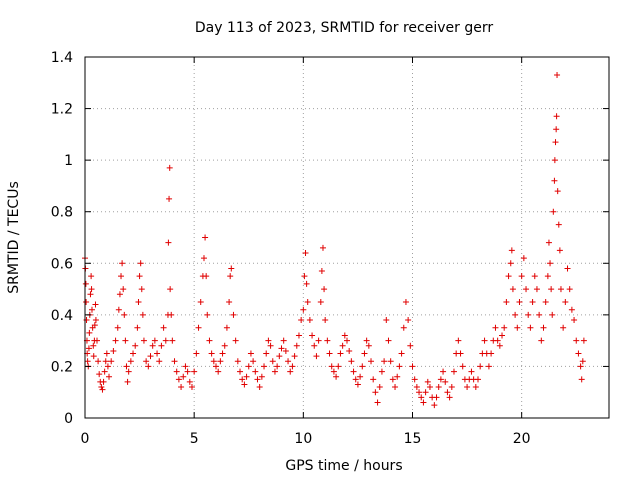 Image resolution: width=640 pixels, height=480 pixels. I want to click on y-tick-label: 0.8, so click(62, 213).